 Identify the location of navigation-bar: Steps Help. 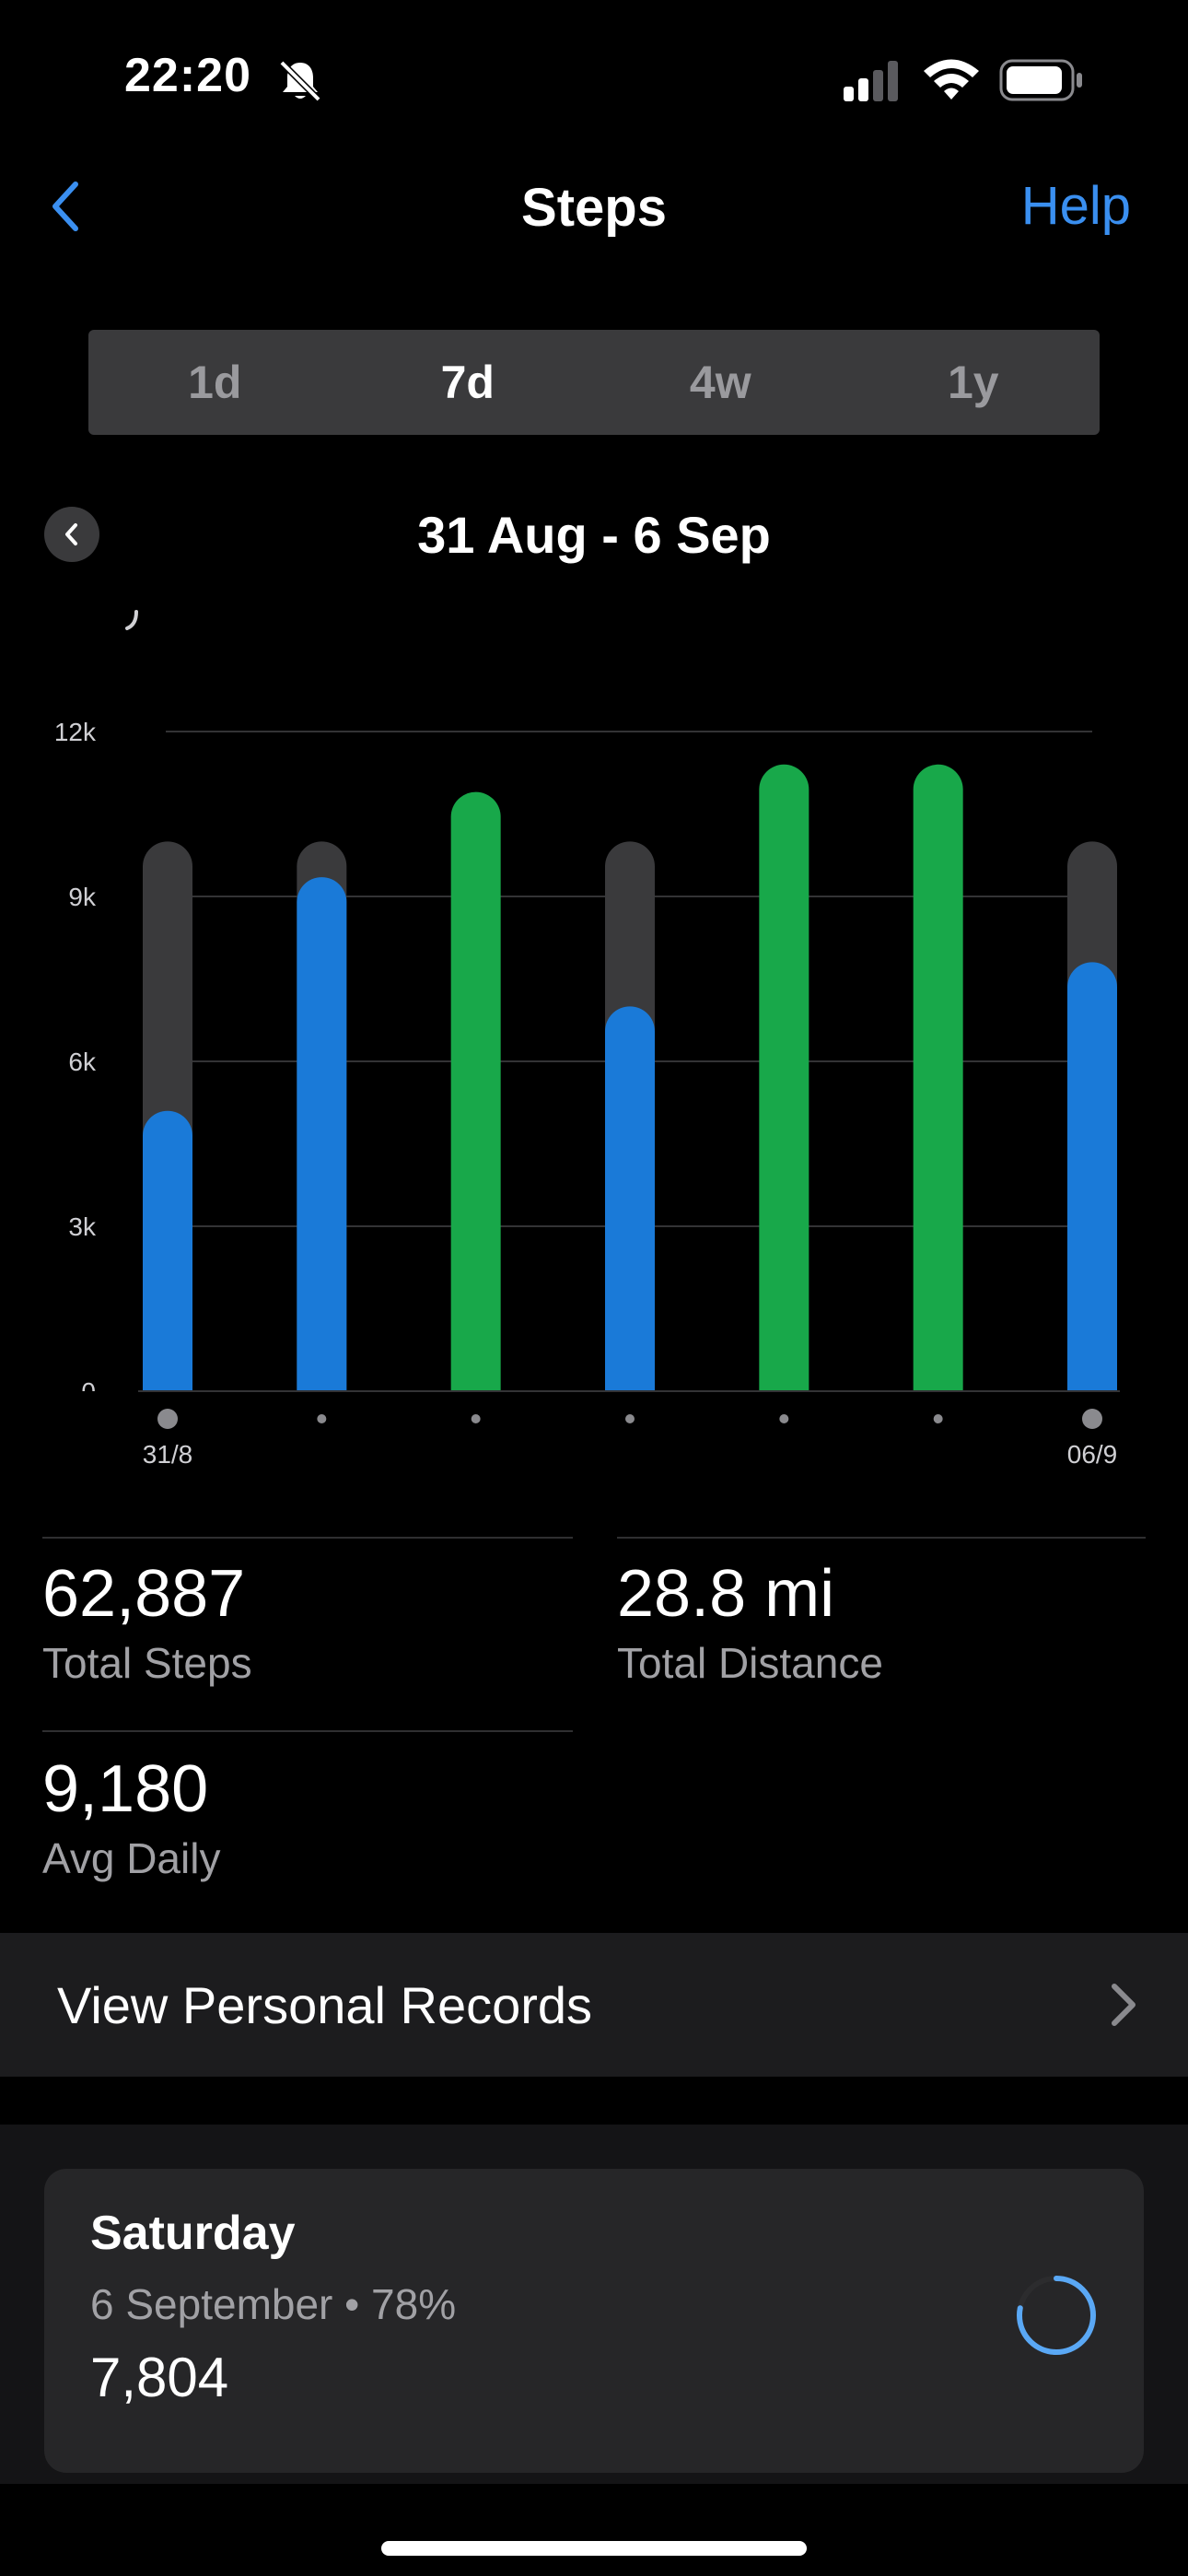
(594, 207).